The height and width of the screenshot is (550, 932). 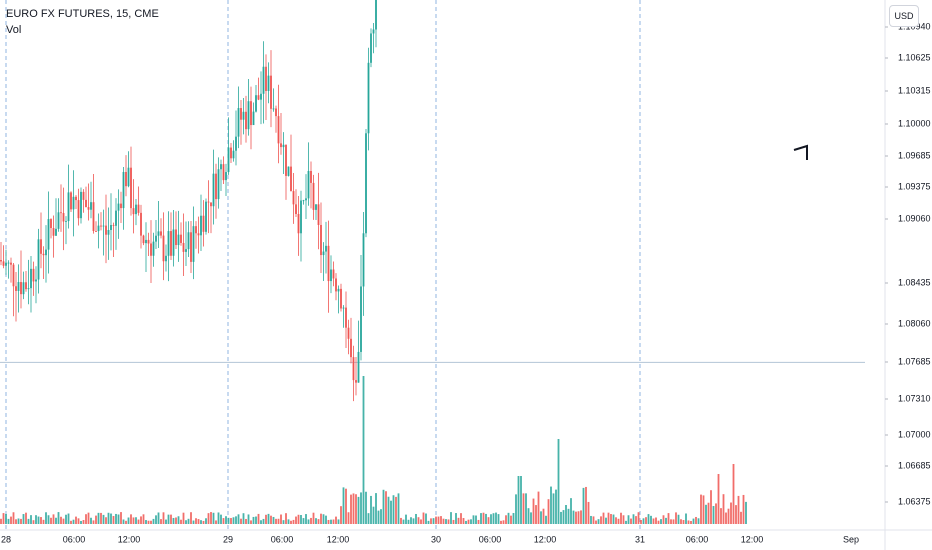 What do you see at coordinates (82, 14) in the screenshot?
I see `symbol-title: EURO FX FUTURES, 15, CME` at bounding box center [82, 14].